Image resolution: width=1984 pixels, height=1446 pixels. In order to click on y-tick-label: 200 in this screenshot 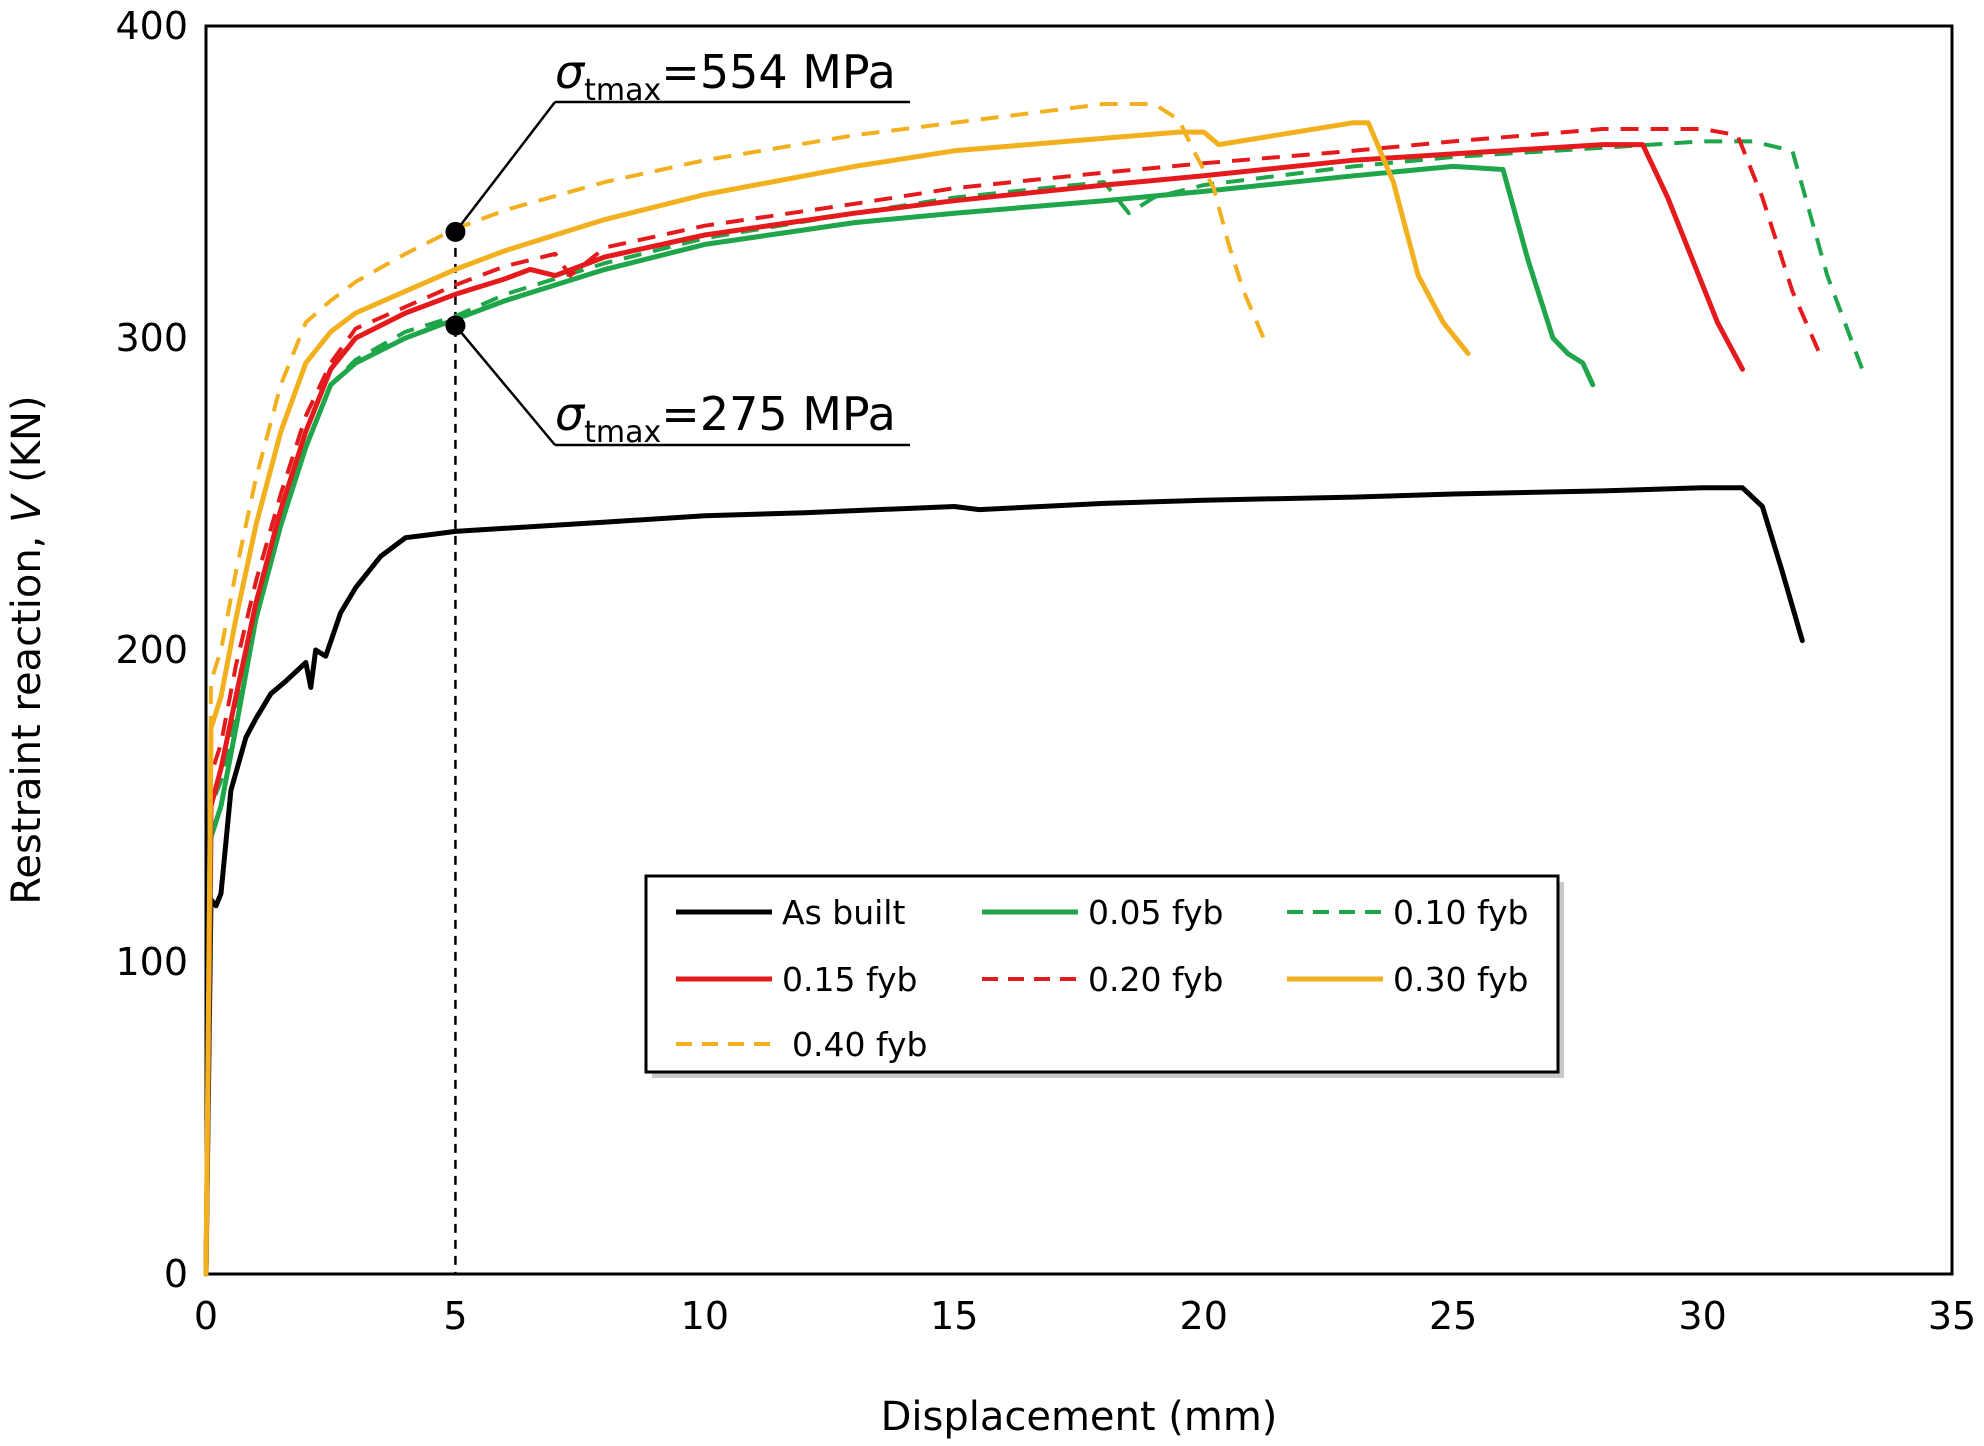, I will do `click(151, 650)`.